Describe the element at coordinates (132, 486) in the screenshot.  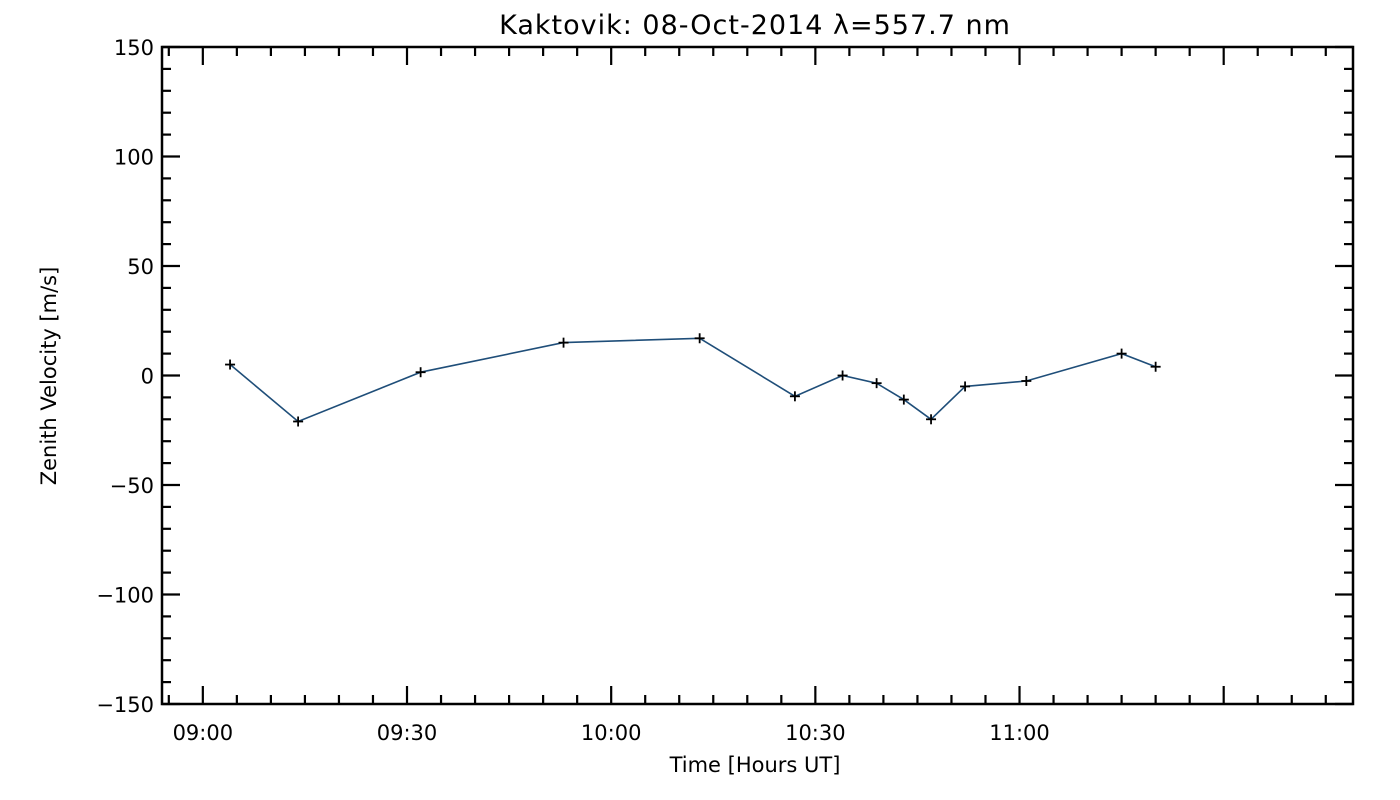
I see `y-tick-label: −50` at that location.